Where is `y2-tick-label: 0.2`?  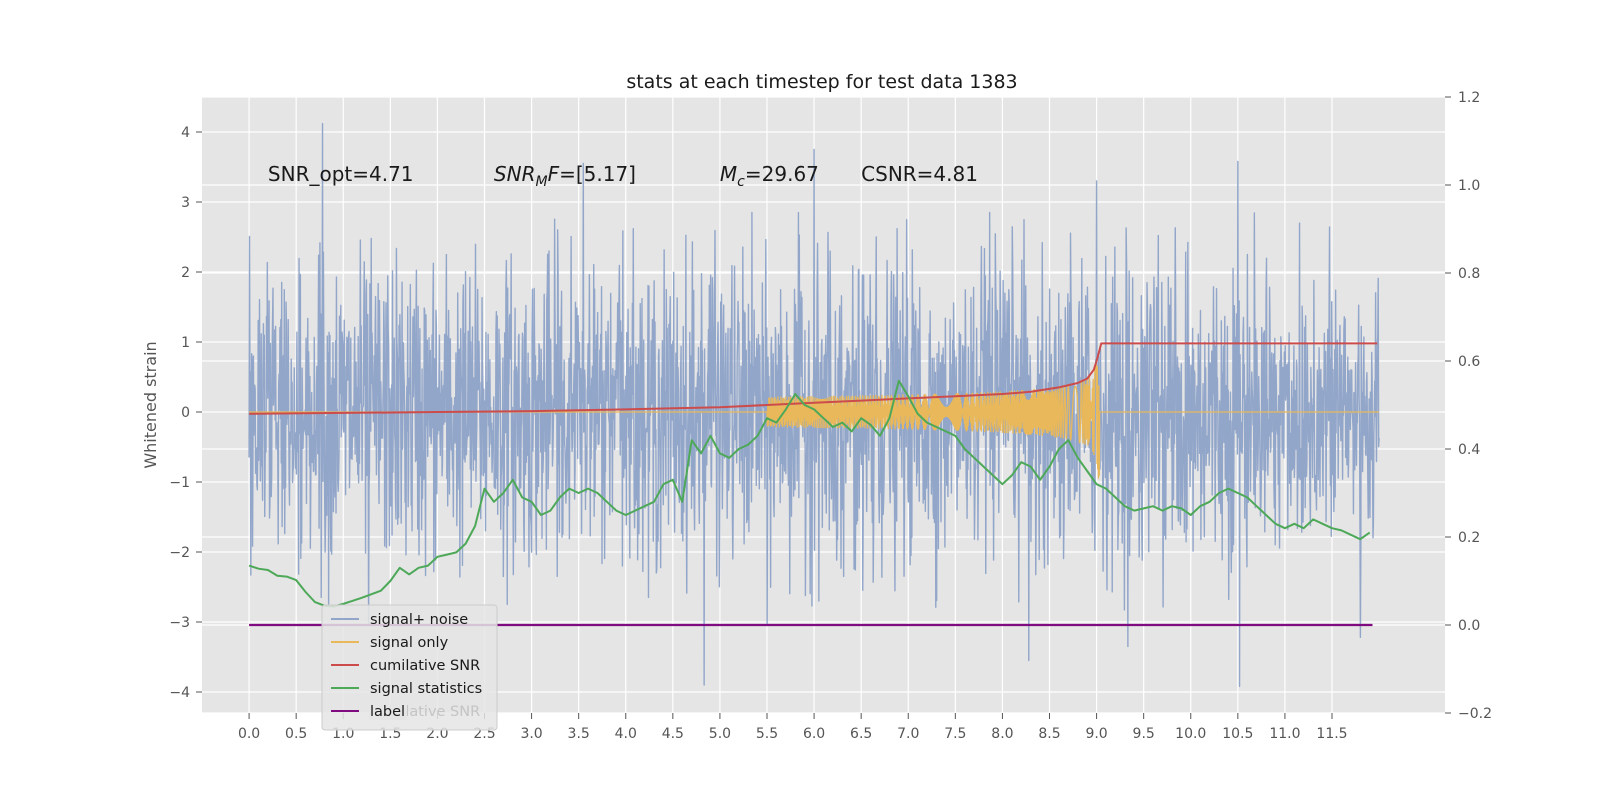
y2-tick-label: 0.2 is located at coordinates (1469, 538).